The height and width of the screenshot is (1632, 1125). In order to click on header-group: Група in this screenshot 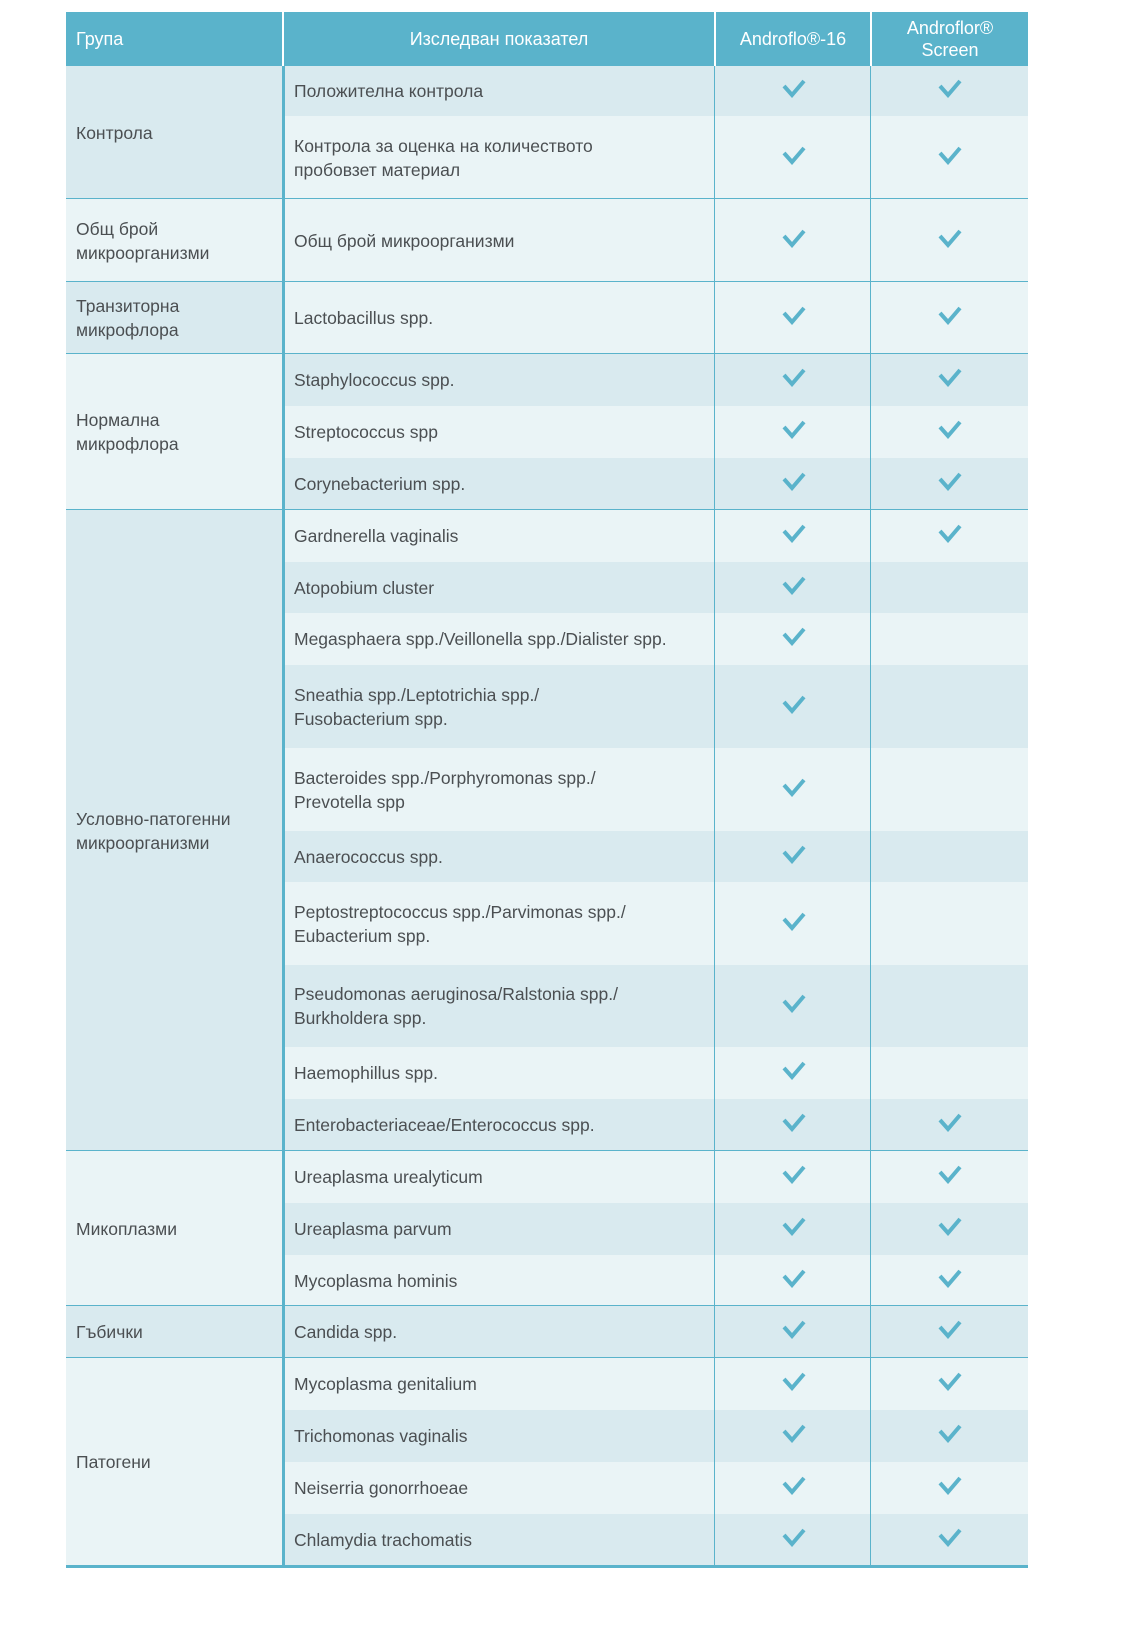, I will do `click(174, 39)`.